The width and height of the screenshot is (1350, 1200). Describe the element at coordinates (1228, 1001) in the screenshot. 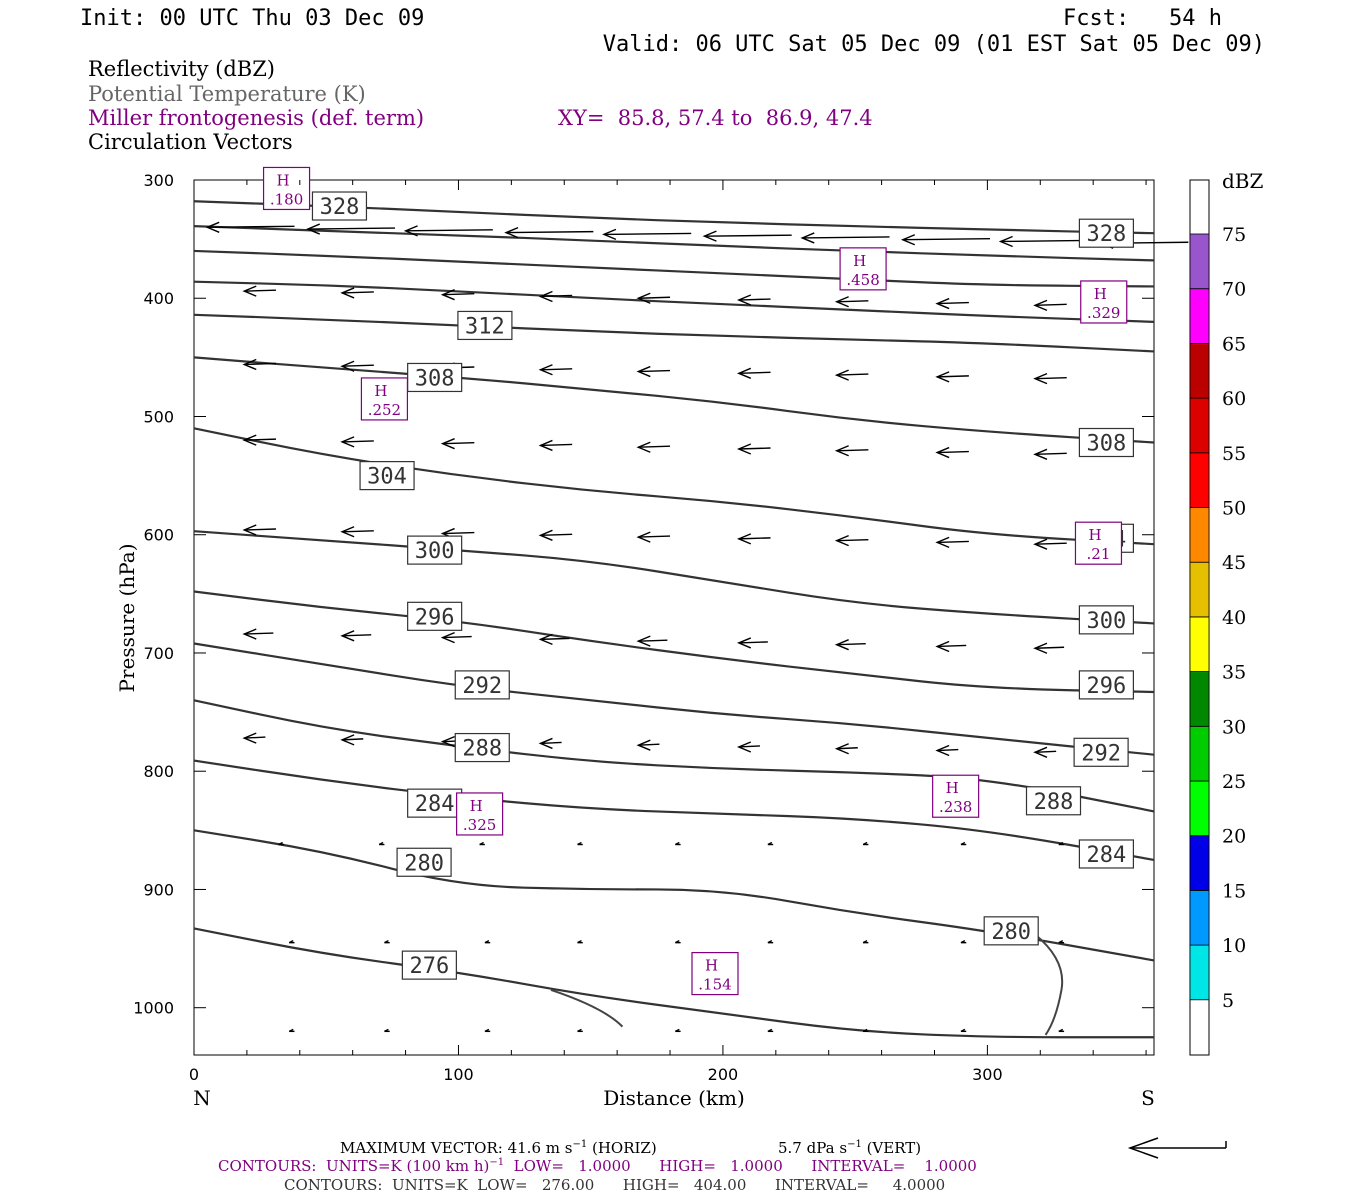

I see `colorbar-label: 5` at that location.